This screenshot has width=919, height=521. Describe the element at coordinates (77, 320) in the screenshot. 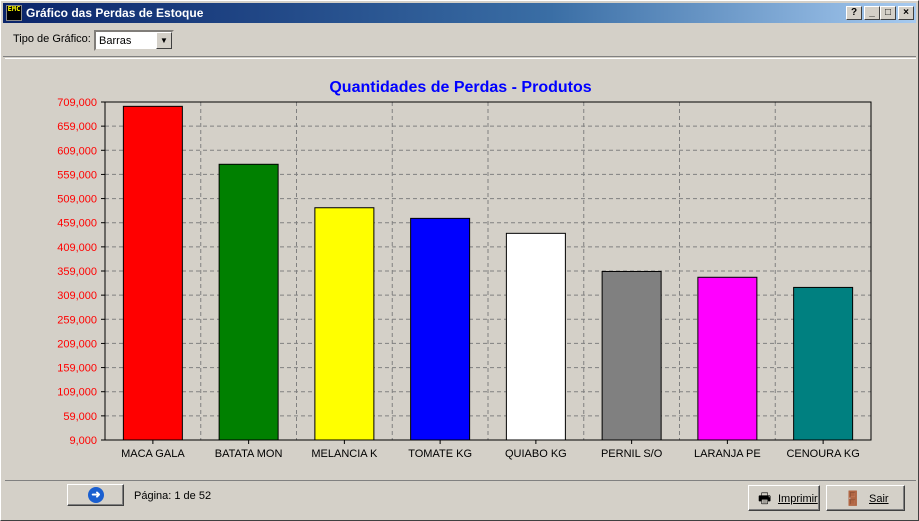

I see `y-tick-label: 259,000` at that location.